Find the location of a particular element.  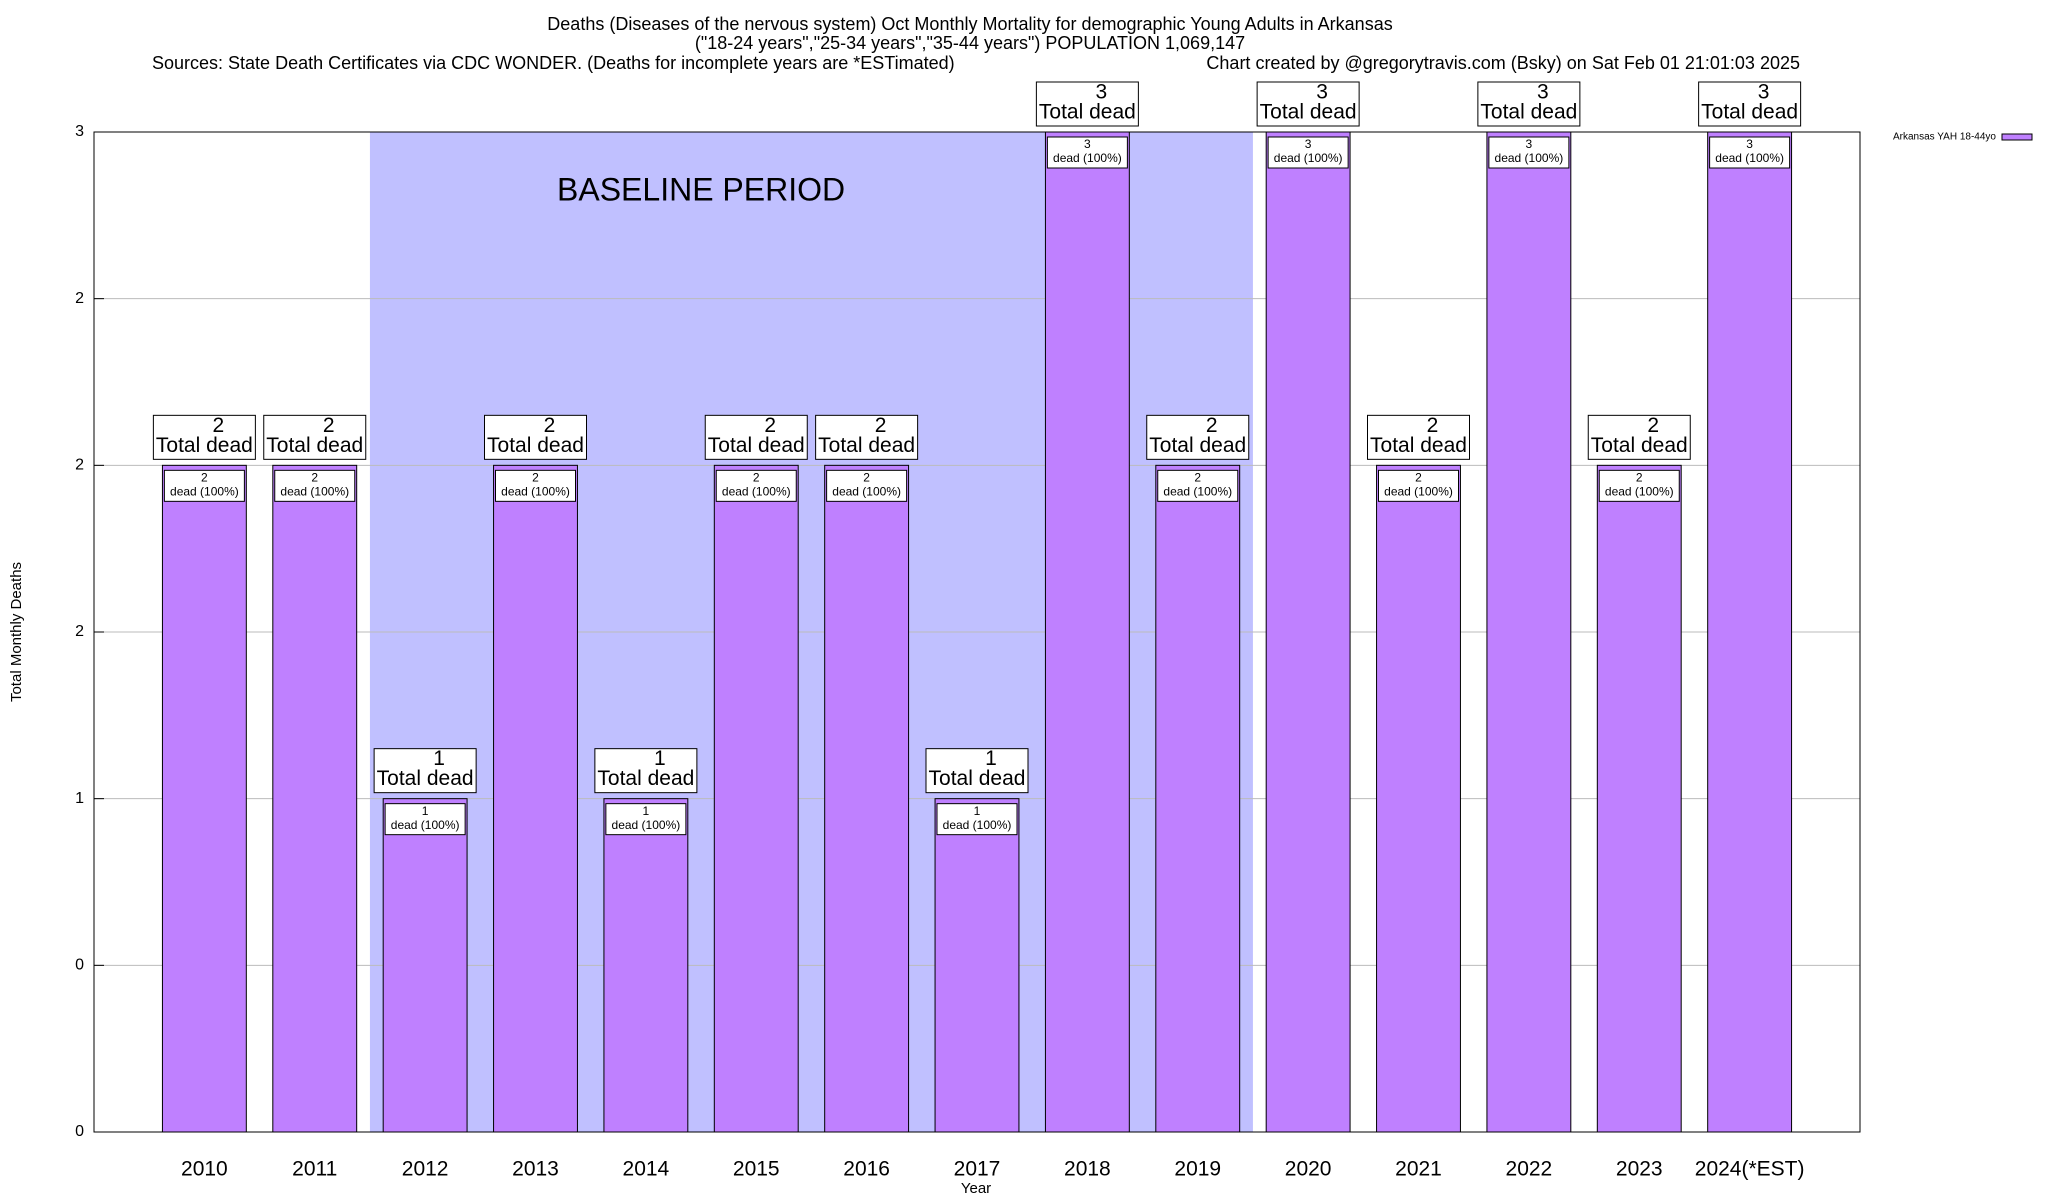

y-tick-label: 3 is located at coordinates (79, 131).